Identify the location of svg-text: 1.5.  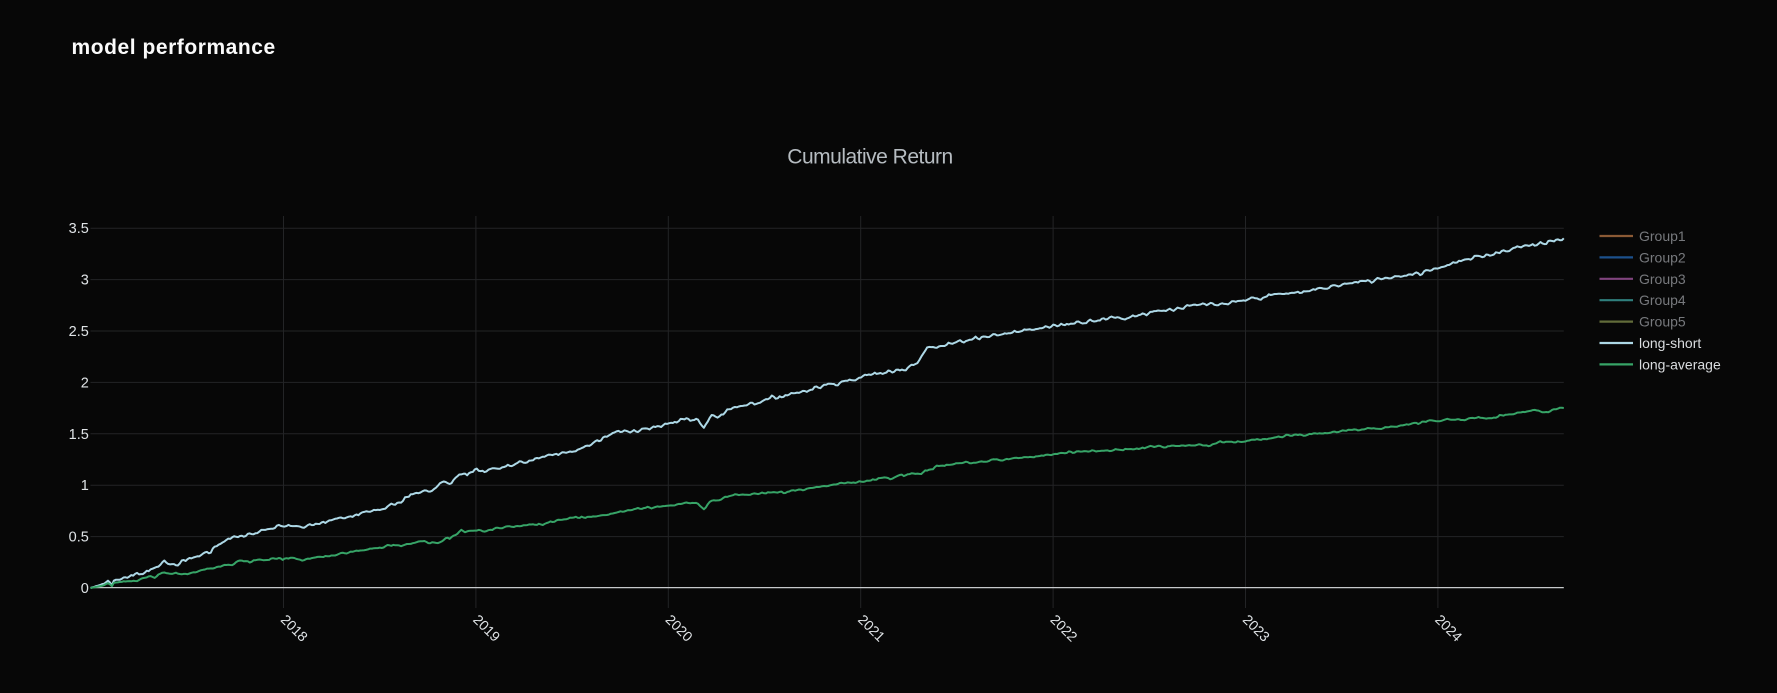
(79, 435).